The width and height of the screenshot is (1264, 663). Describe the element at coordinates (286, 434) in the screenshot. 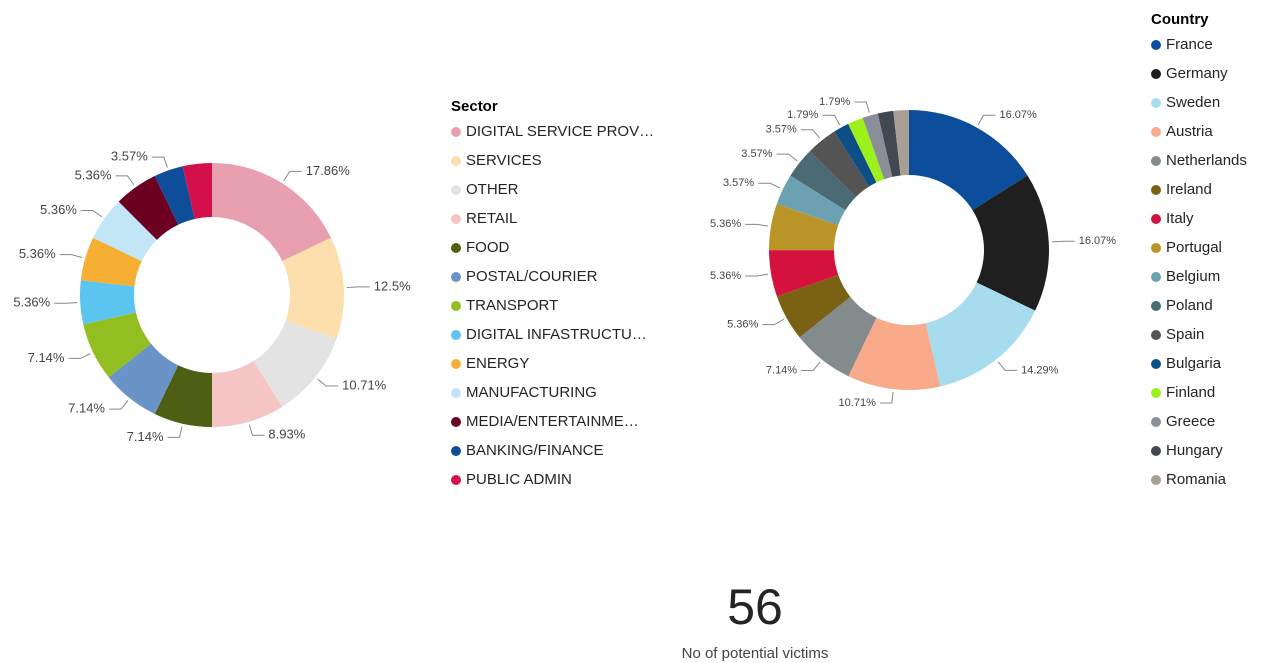

I see `data-label: 8.93%` at that location.